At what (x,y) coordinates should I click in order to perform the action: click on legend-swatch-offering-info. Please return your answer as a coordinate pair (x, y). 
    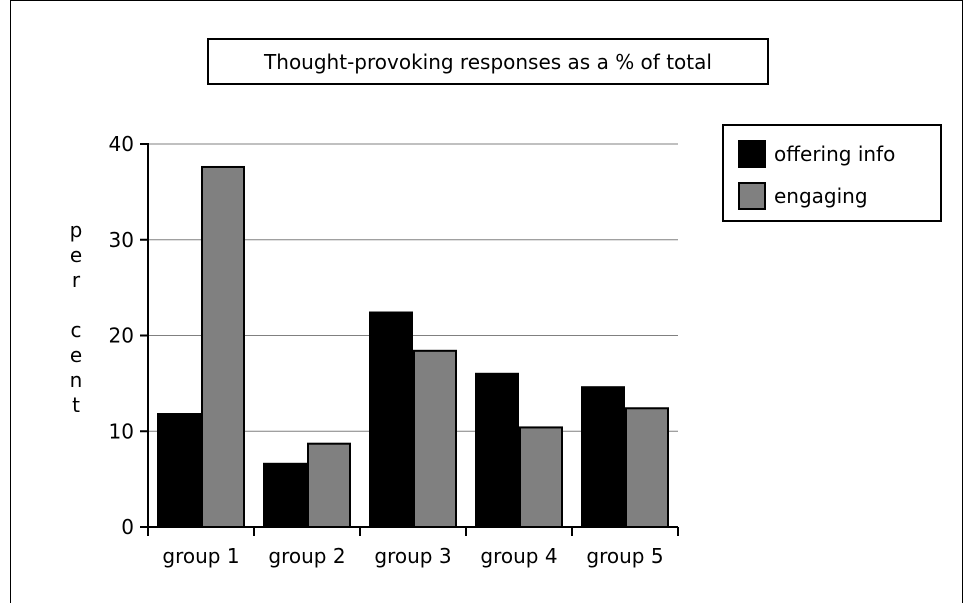
    Looking at the image, I should click on (752, 154).